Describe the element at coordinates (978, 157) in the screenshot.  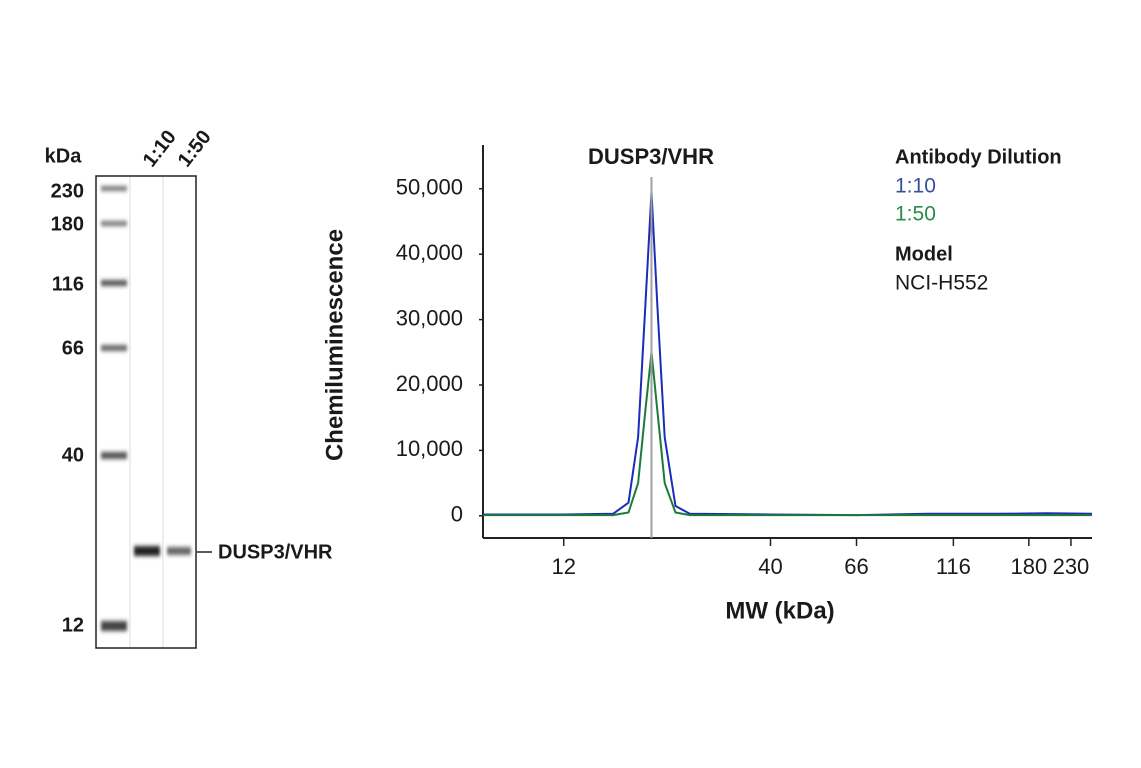
I see `legend-title: Antibody Dilution` at that location.